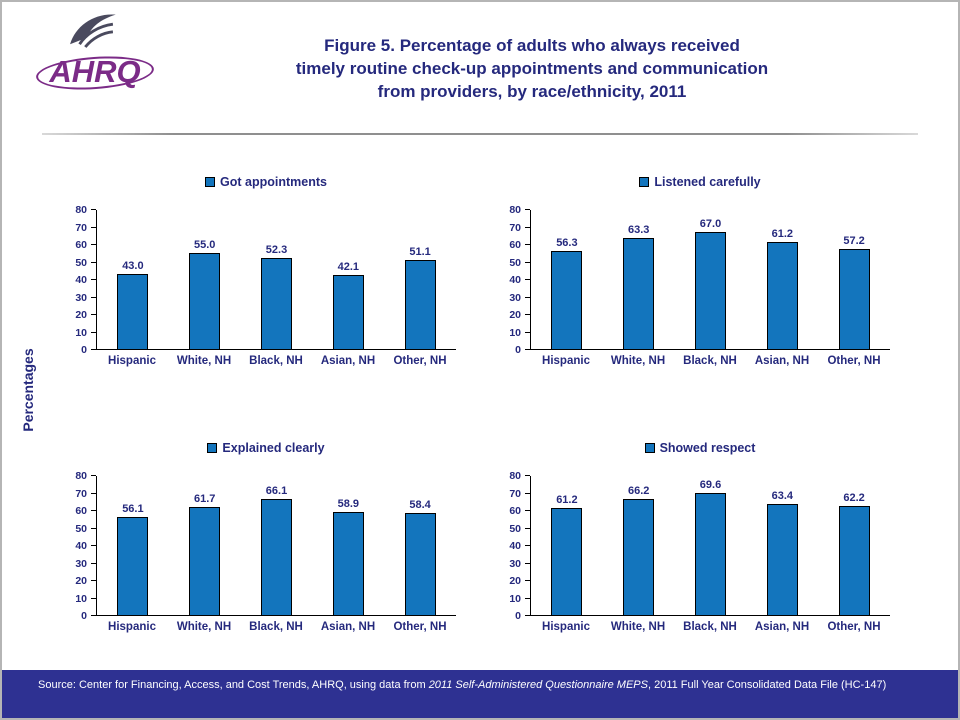 The image size is (960, 720). I want to click on bar-slot: 69.6, so click(711, 545).